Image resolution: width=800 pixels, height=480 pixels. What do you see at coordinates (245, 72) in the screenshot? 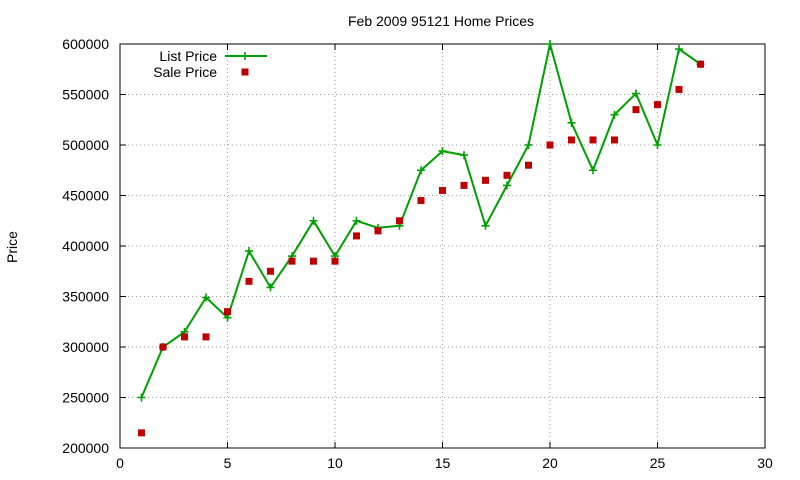
I see `legend-marker-sale-price` at bounding box center [245, 72].